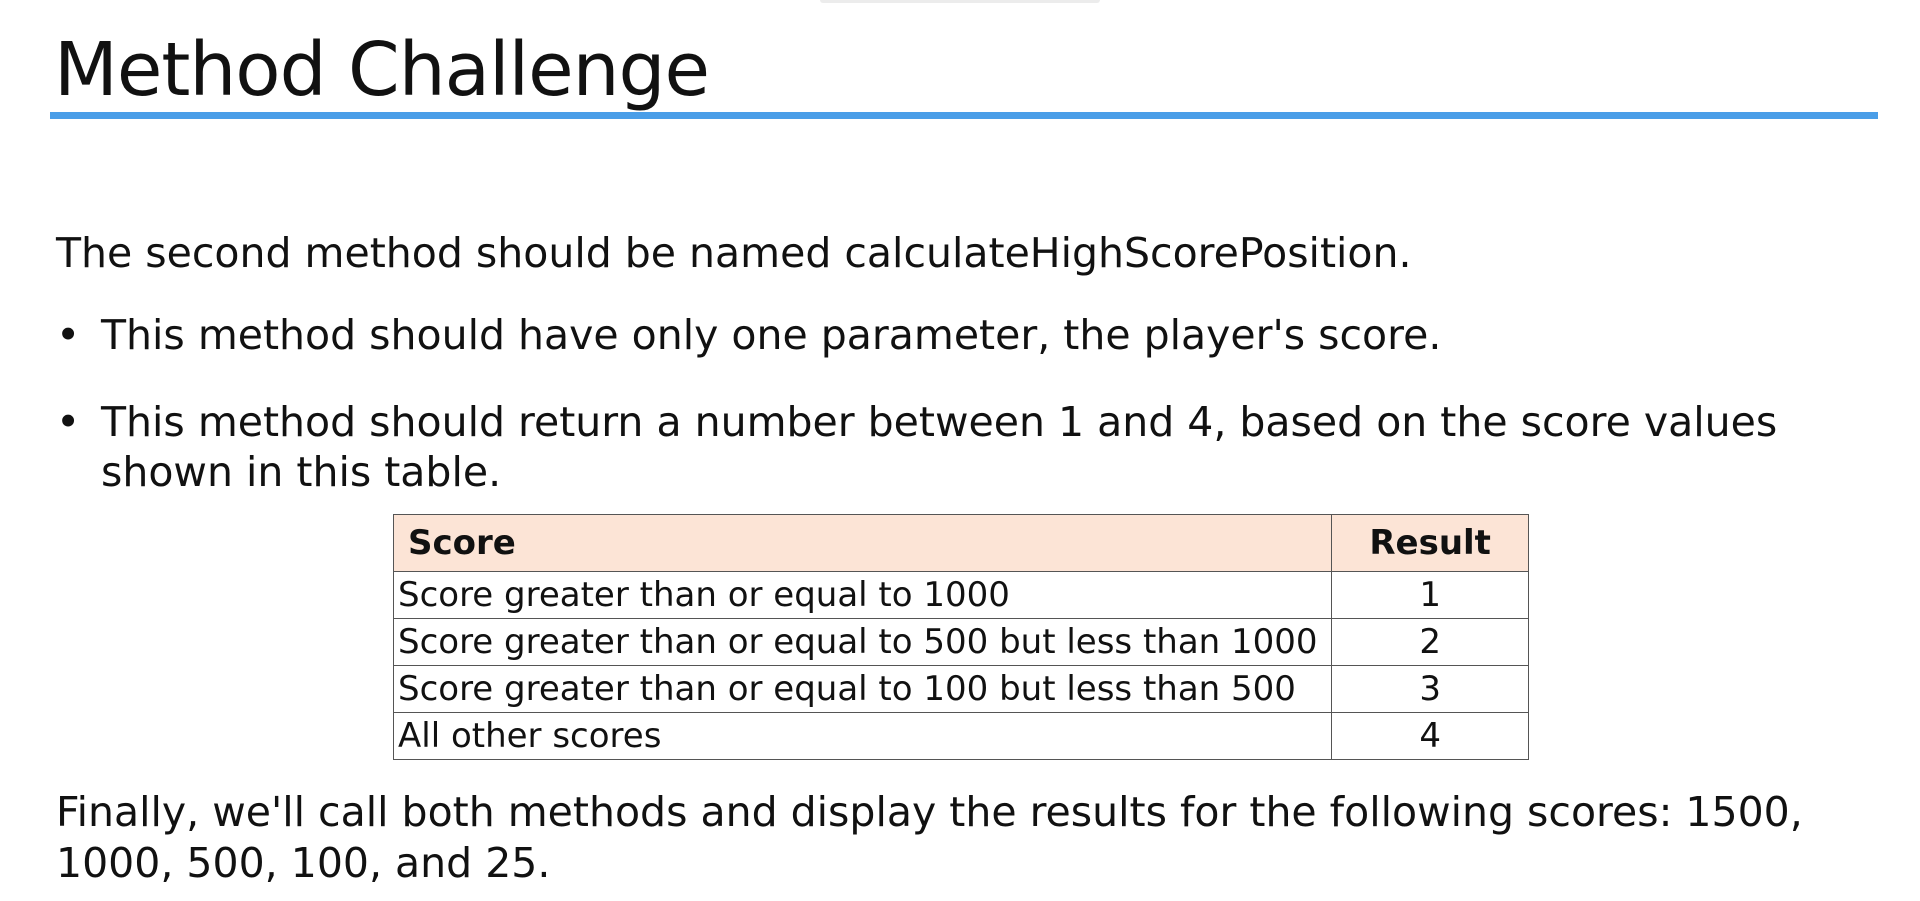 The height and width of the screenshot is (901, 1920). What do you see at coordinates (1430, 543) in the screenshot?
I see `header-result: Result` at bounding box center [1430, 543].